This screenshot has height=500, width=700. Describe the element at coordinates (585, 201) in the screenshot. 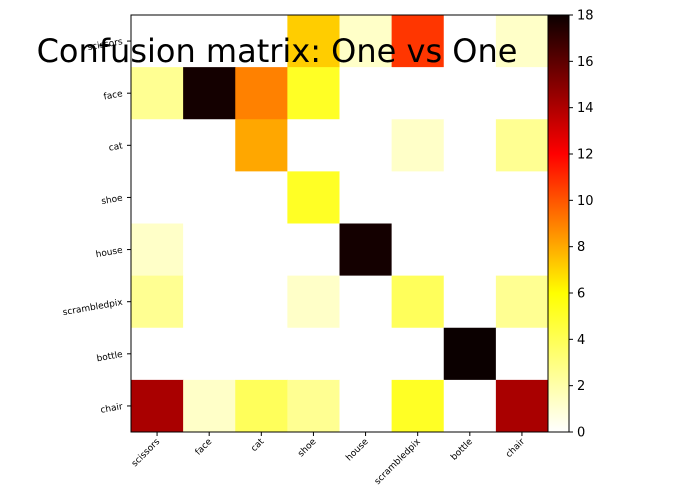

I see `colorbar-tick-label-10: 10` at that location.